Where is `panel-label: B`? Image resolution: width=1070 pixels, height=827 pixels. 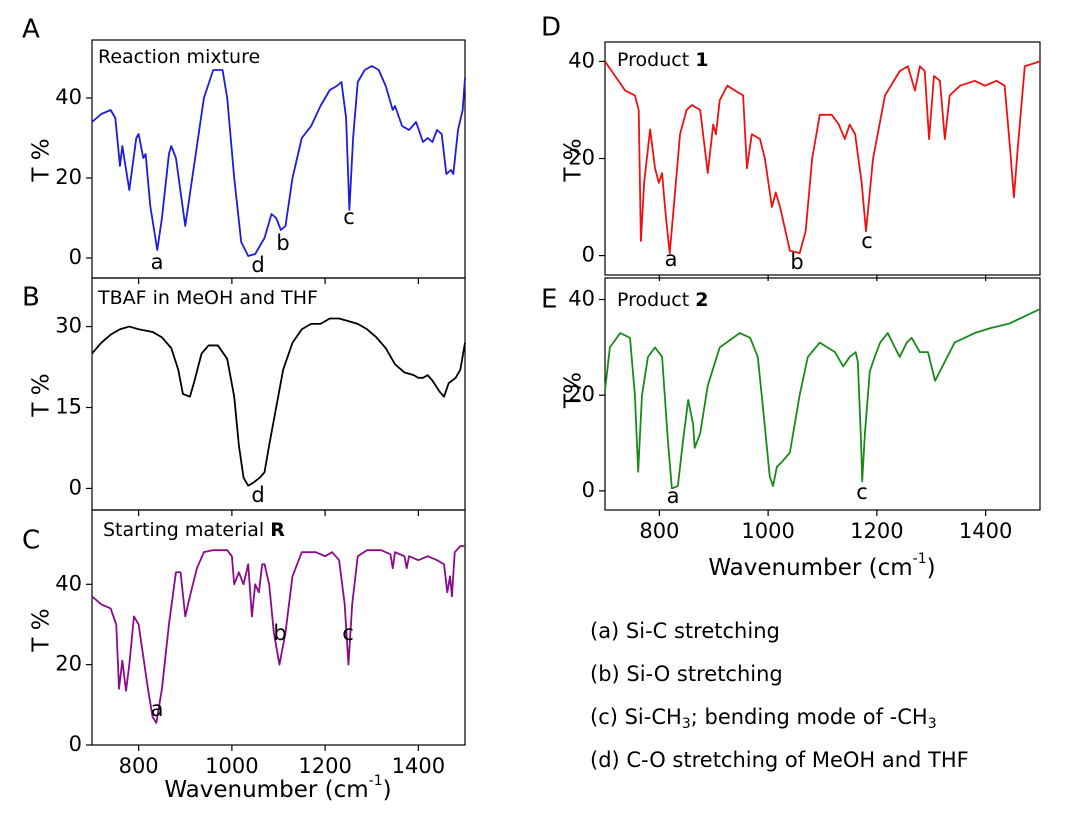
panel-label: B is located at coordinates (31, 298).